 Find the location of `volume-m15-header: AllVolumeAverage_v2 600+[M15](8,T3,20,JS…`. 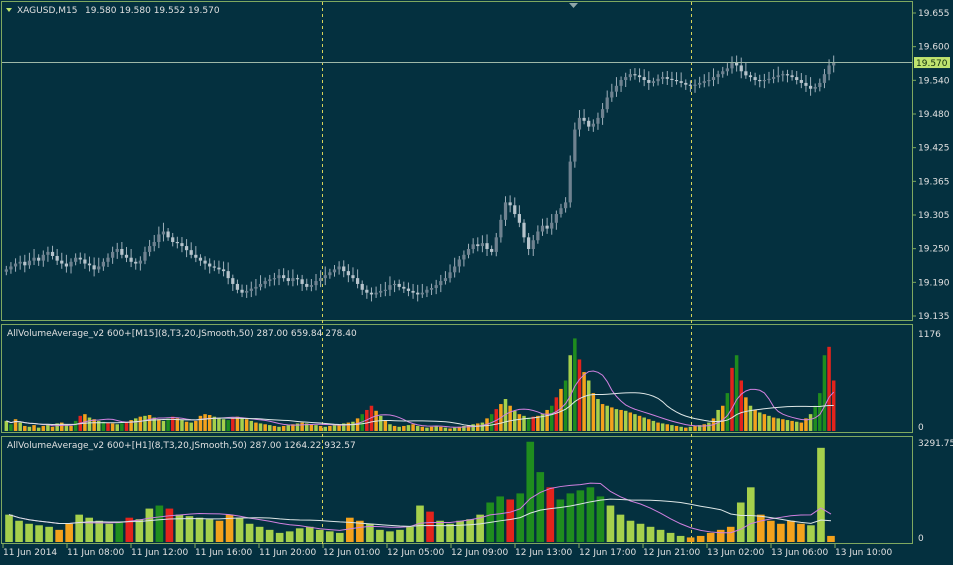

volume-m15-header: AllVolumeAverage_v2 600+[M15](8,T3,20,JS… is located at coordinates (182, 334).